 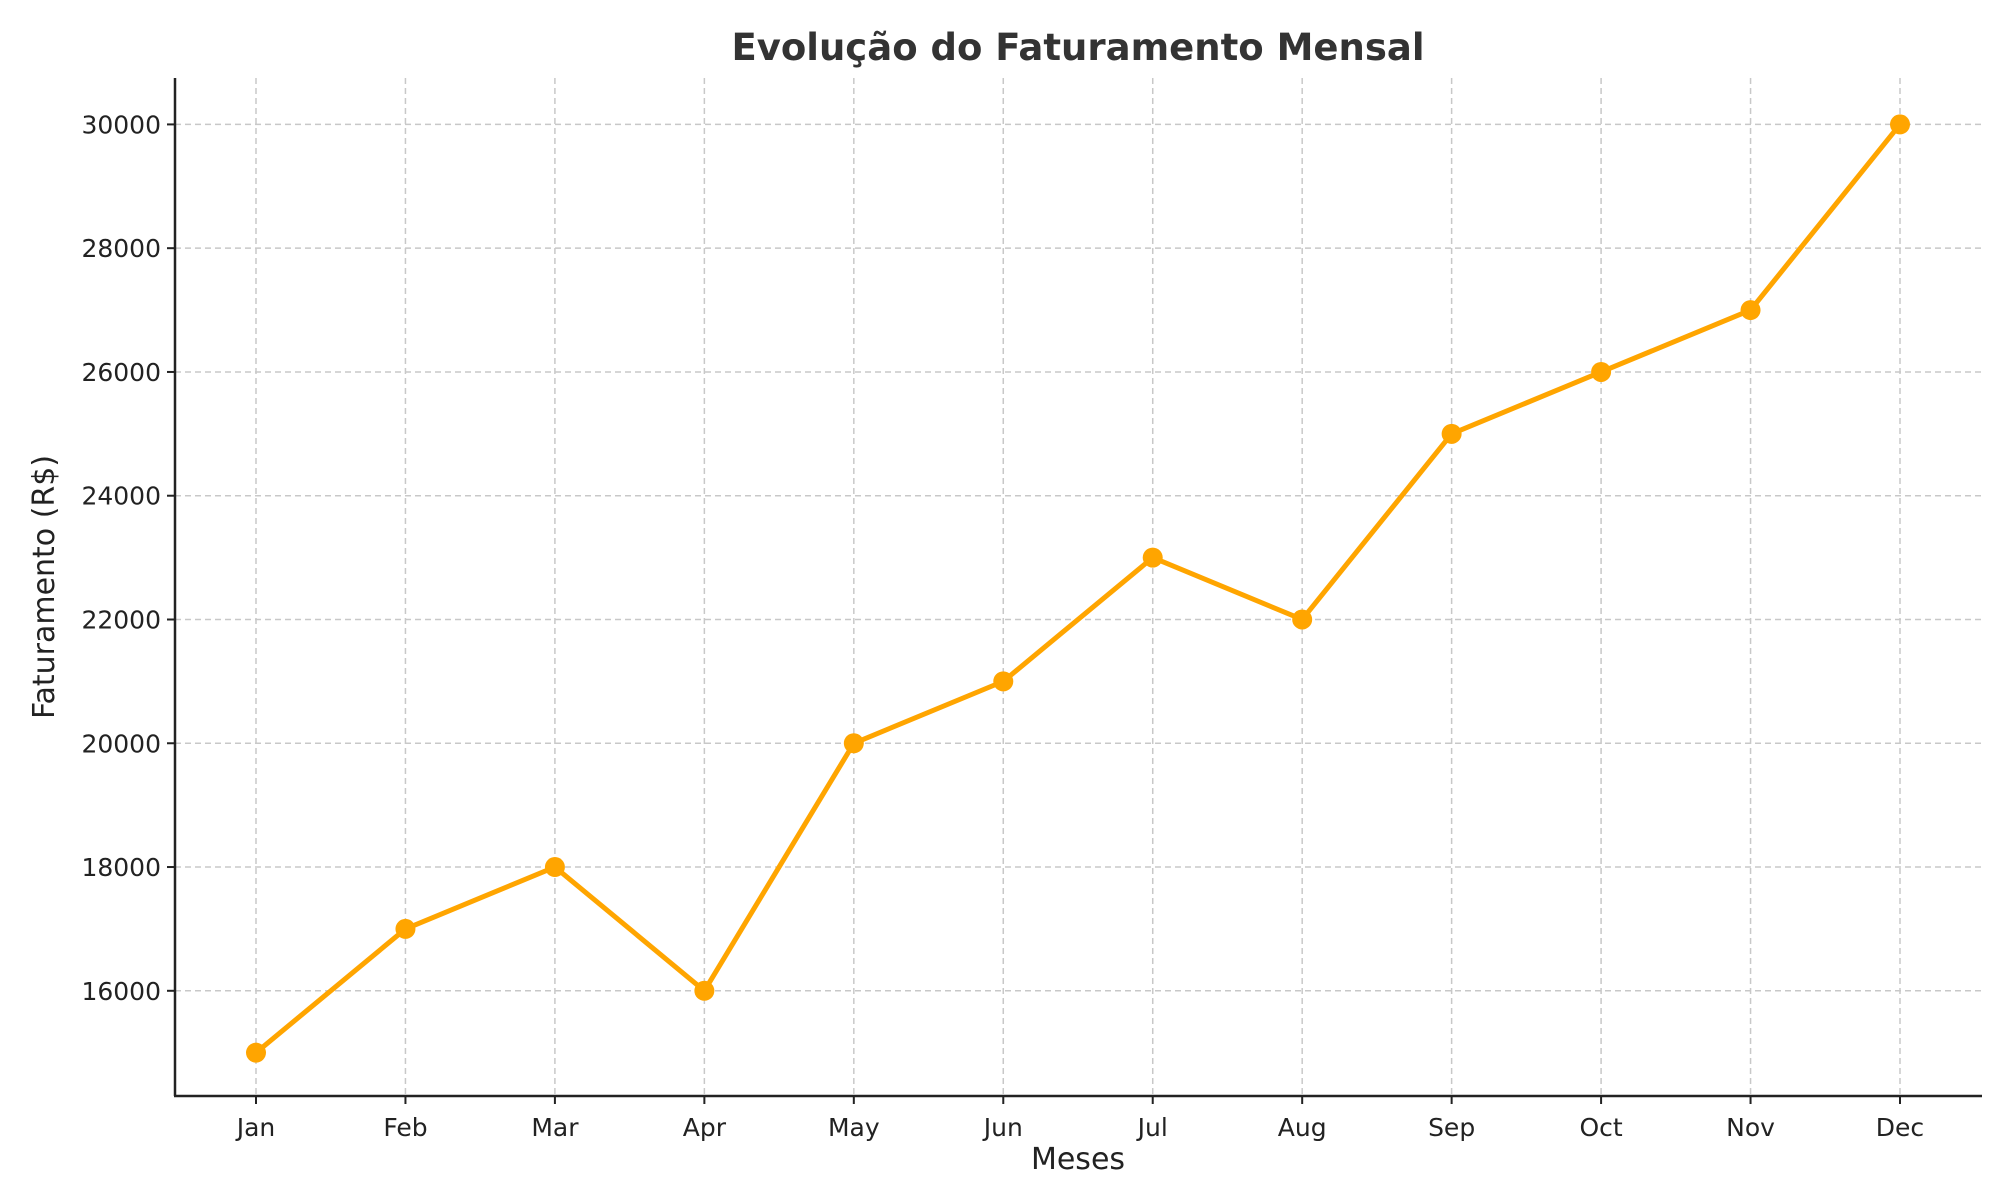 I want to click on data-point-oct, so click(x=1601, y=371).